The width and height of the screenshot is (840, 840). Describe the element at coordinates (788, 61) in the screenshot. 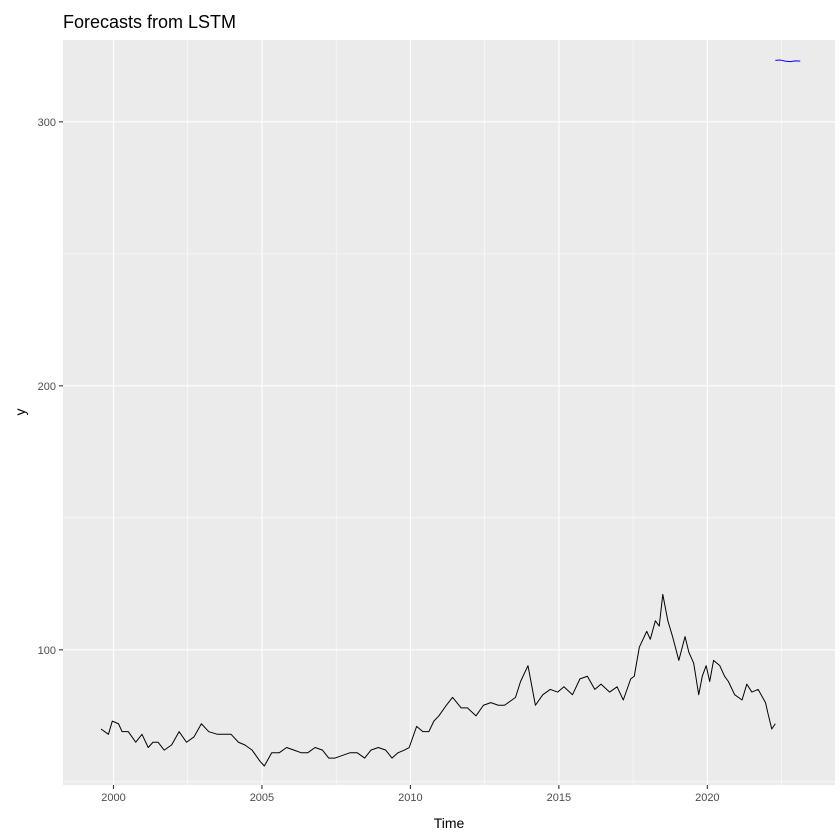

I see `forecast-series-line` at that location.